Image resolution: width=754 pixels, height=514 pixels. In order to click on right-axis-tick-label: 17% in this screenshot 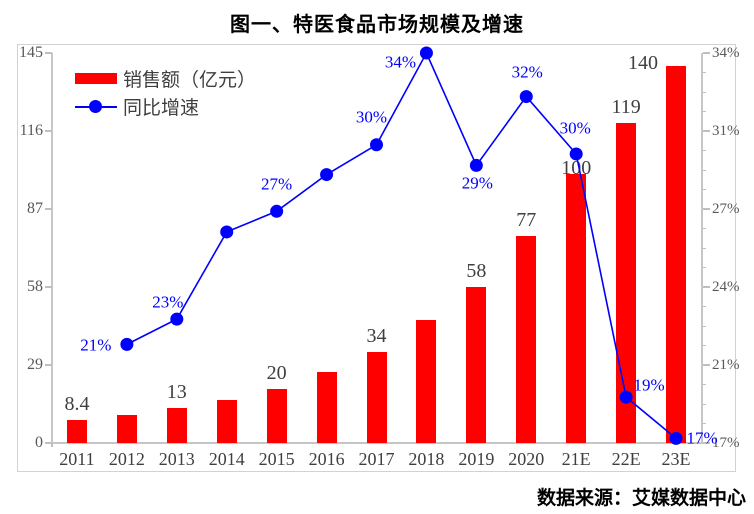, I will do `click(726, 443)`.